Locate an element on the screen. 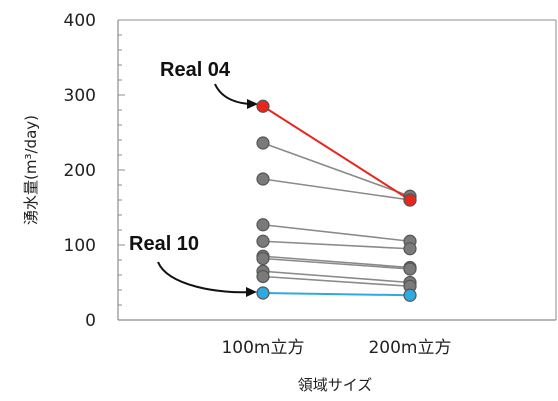 This screenshot has width=558, height=401. series-lines is located at coordinates (336, 201).